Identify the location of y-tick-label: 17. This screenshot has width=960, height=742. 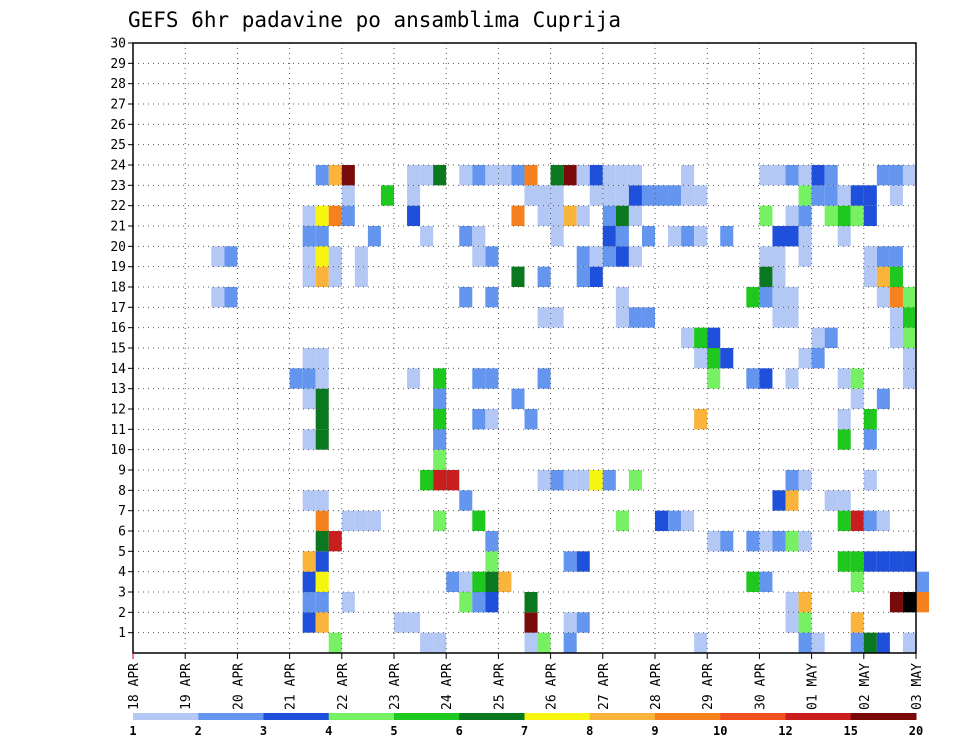
(118, 308).